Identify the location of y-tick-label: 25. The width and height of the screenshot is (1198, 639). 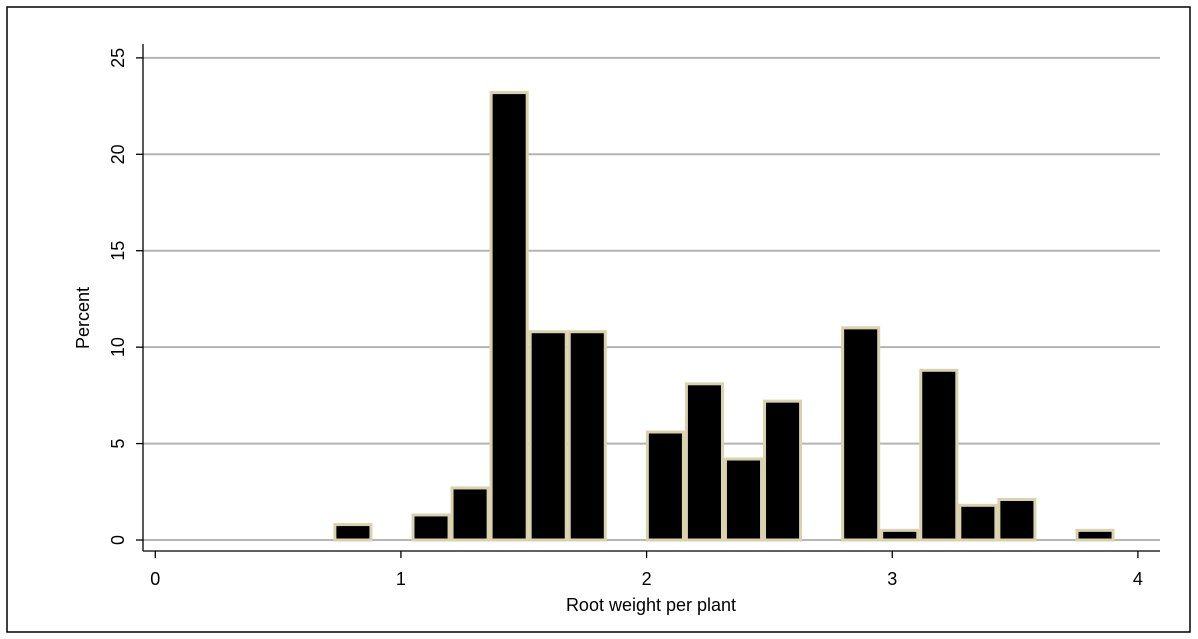
(118, 58).